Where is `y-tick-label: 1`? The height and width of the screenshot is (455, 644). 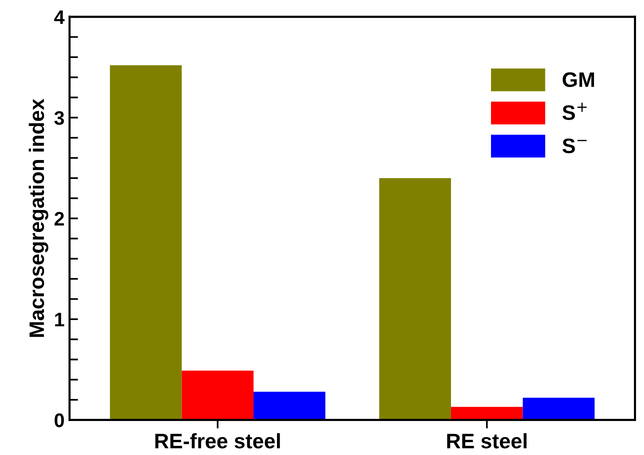
y-tick-label: 1 is located at coordinates (59, 319).